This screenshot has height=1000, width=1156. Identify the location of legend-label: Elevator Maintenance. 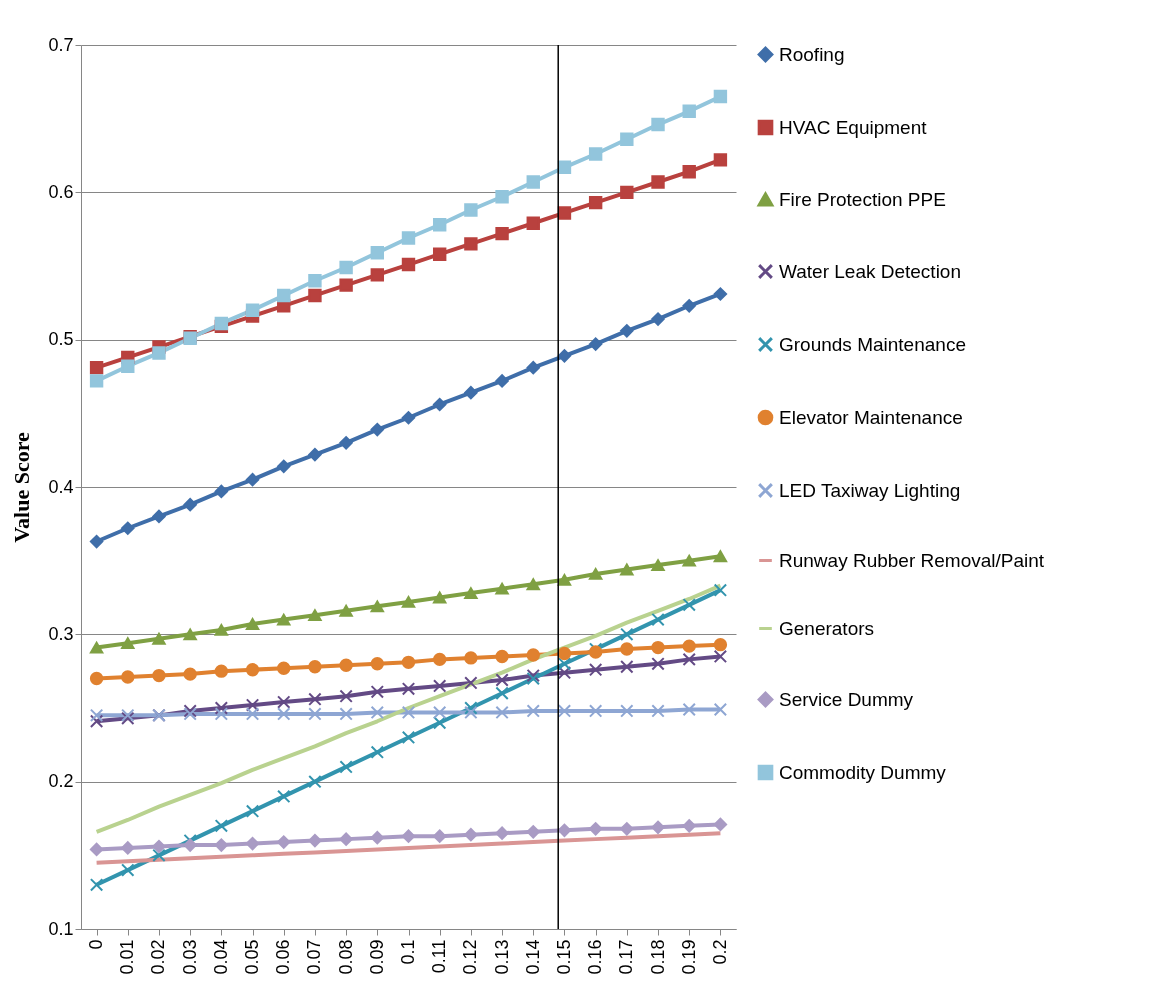
(871, 417).